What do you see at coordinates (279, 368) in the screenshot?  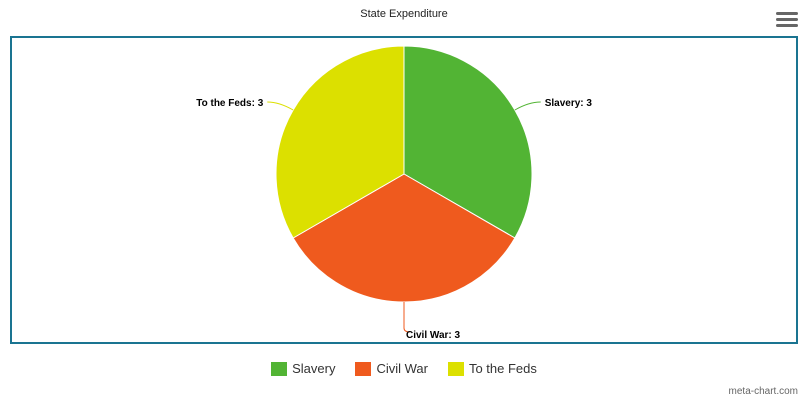 I see `legend-swatch-slavery` at bounding box center [279, 368].